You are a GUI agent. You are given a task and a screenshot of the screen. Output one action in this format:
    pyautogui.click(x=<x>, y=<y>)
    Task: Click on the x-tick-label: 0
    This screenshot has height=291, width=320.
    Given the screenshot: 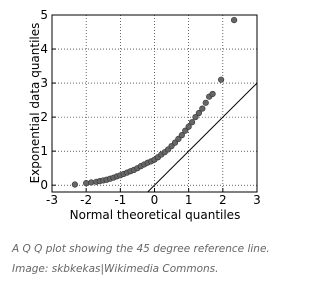 What is the action you would take?
    pyautogui.click(x=155, y=200)
    